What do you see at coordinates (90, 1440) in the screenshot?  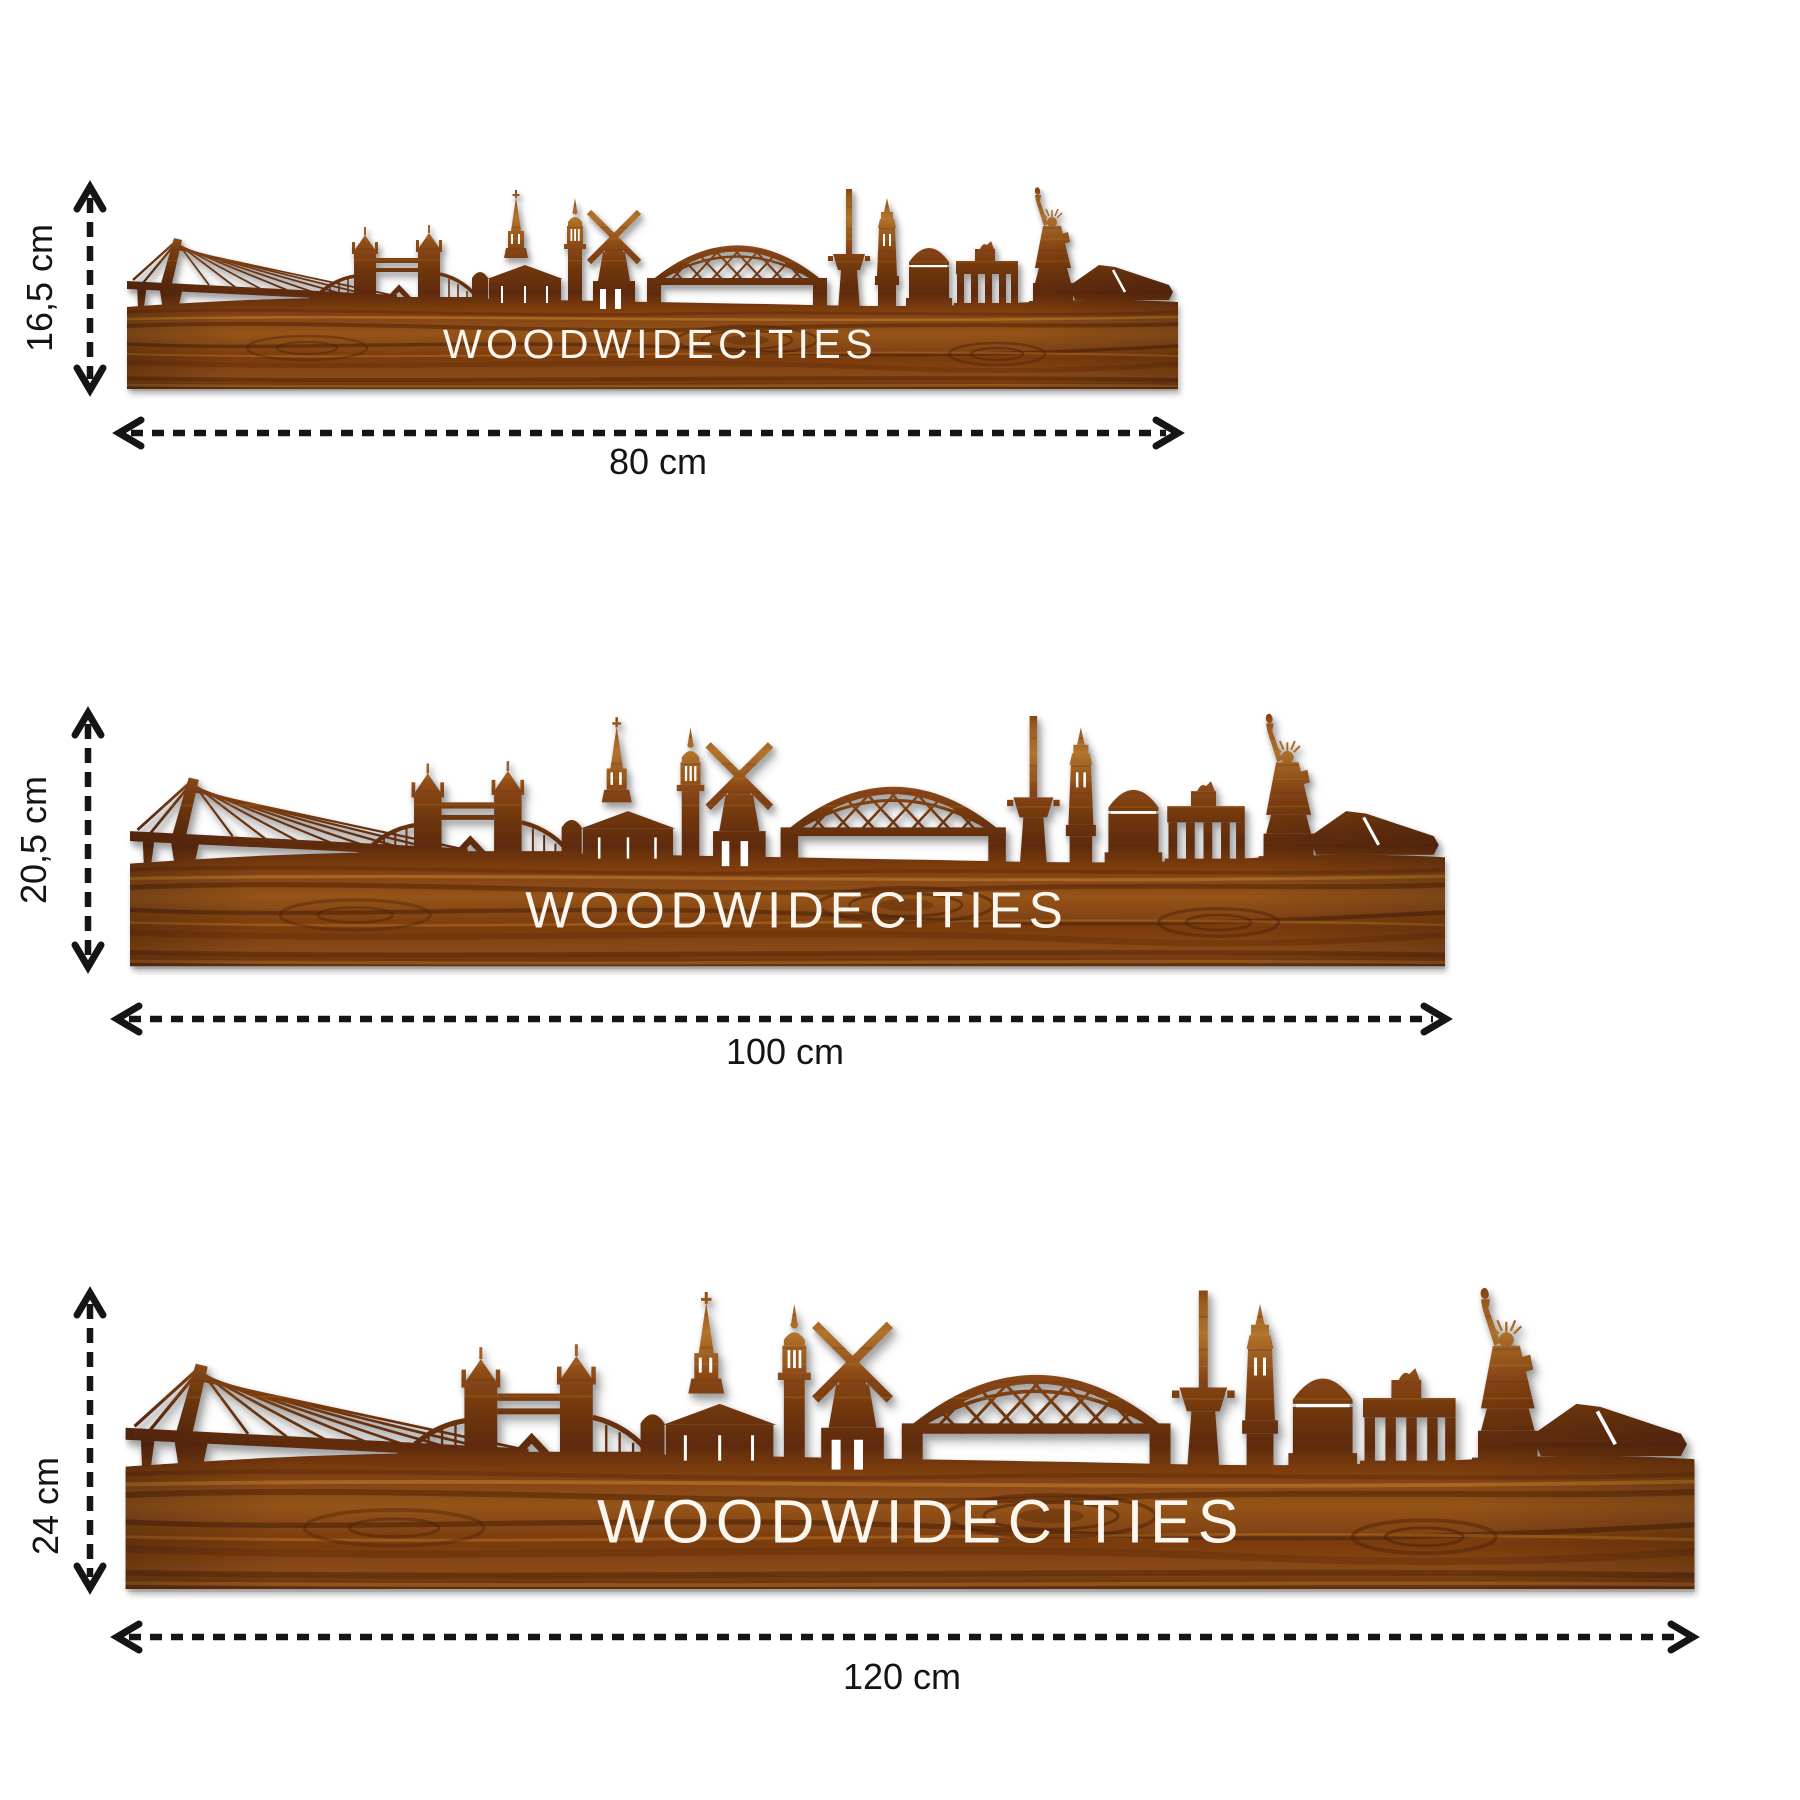 I see `height-arrow-120cm` at bounding box center [90, 1440].